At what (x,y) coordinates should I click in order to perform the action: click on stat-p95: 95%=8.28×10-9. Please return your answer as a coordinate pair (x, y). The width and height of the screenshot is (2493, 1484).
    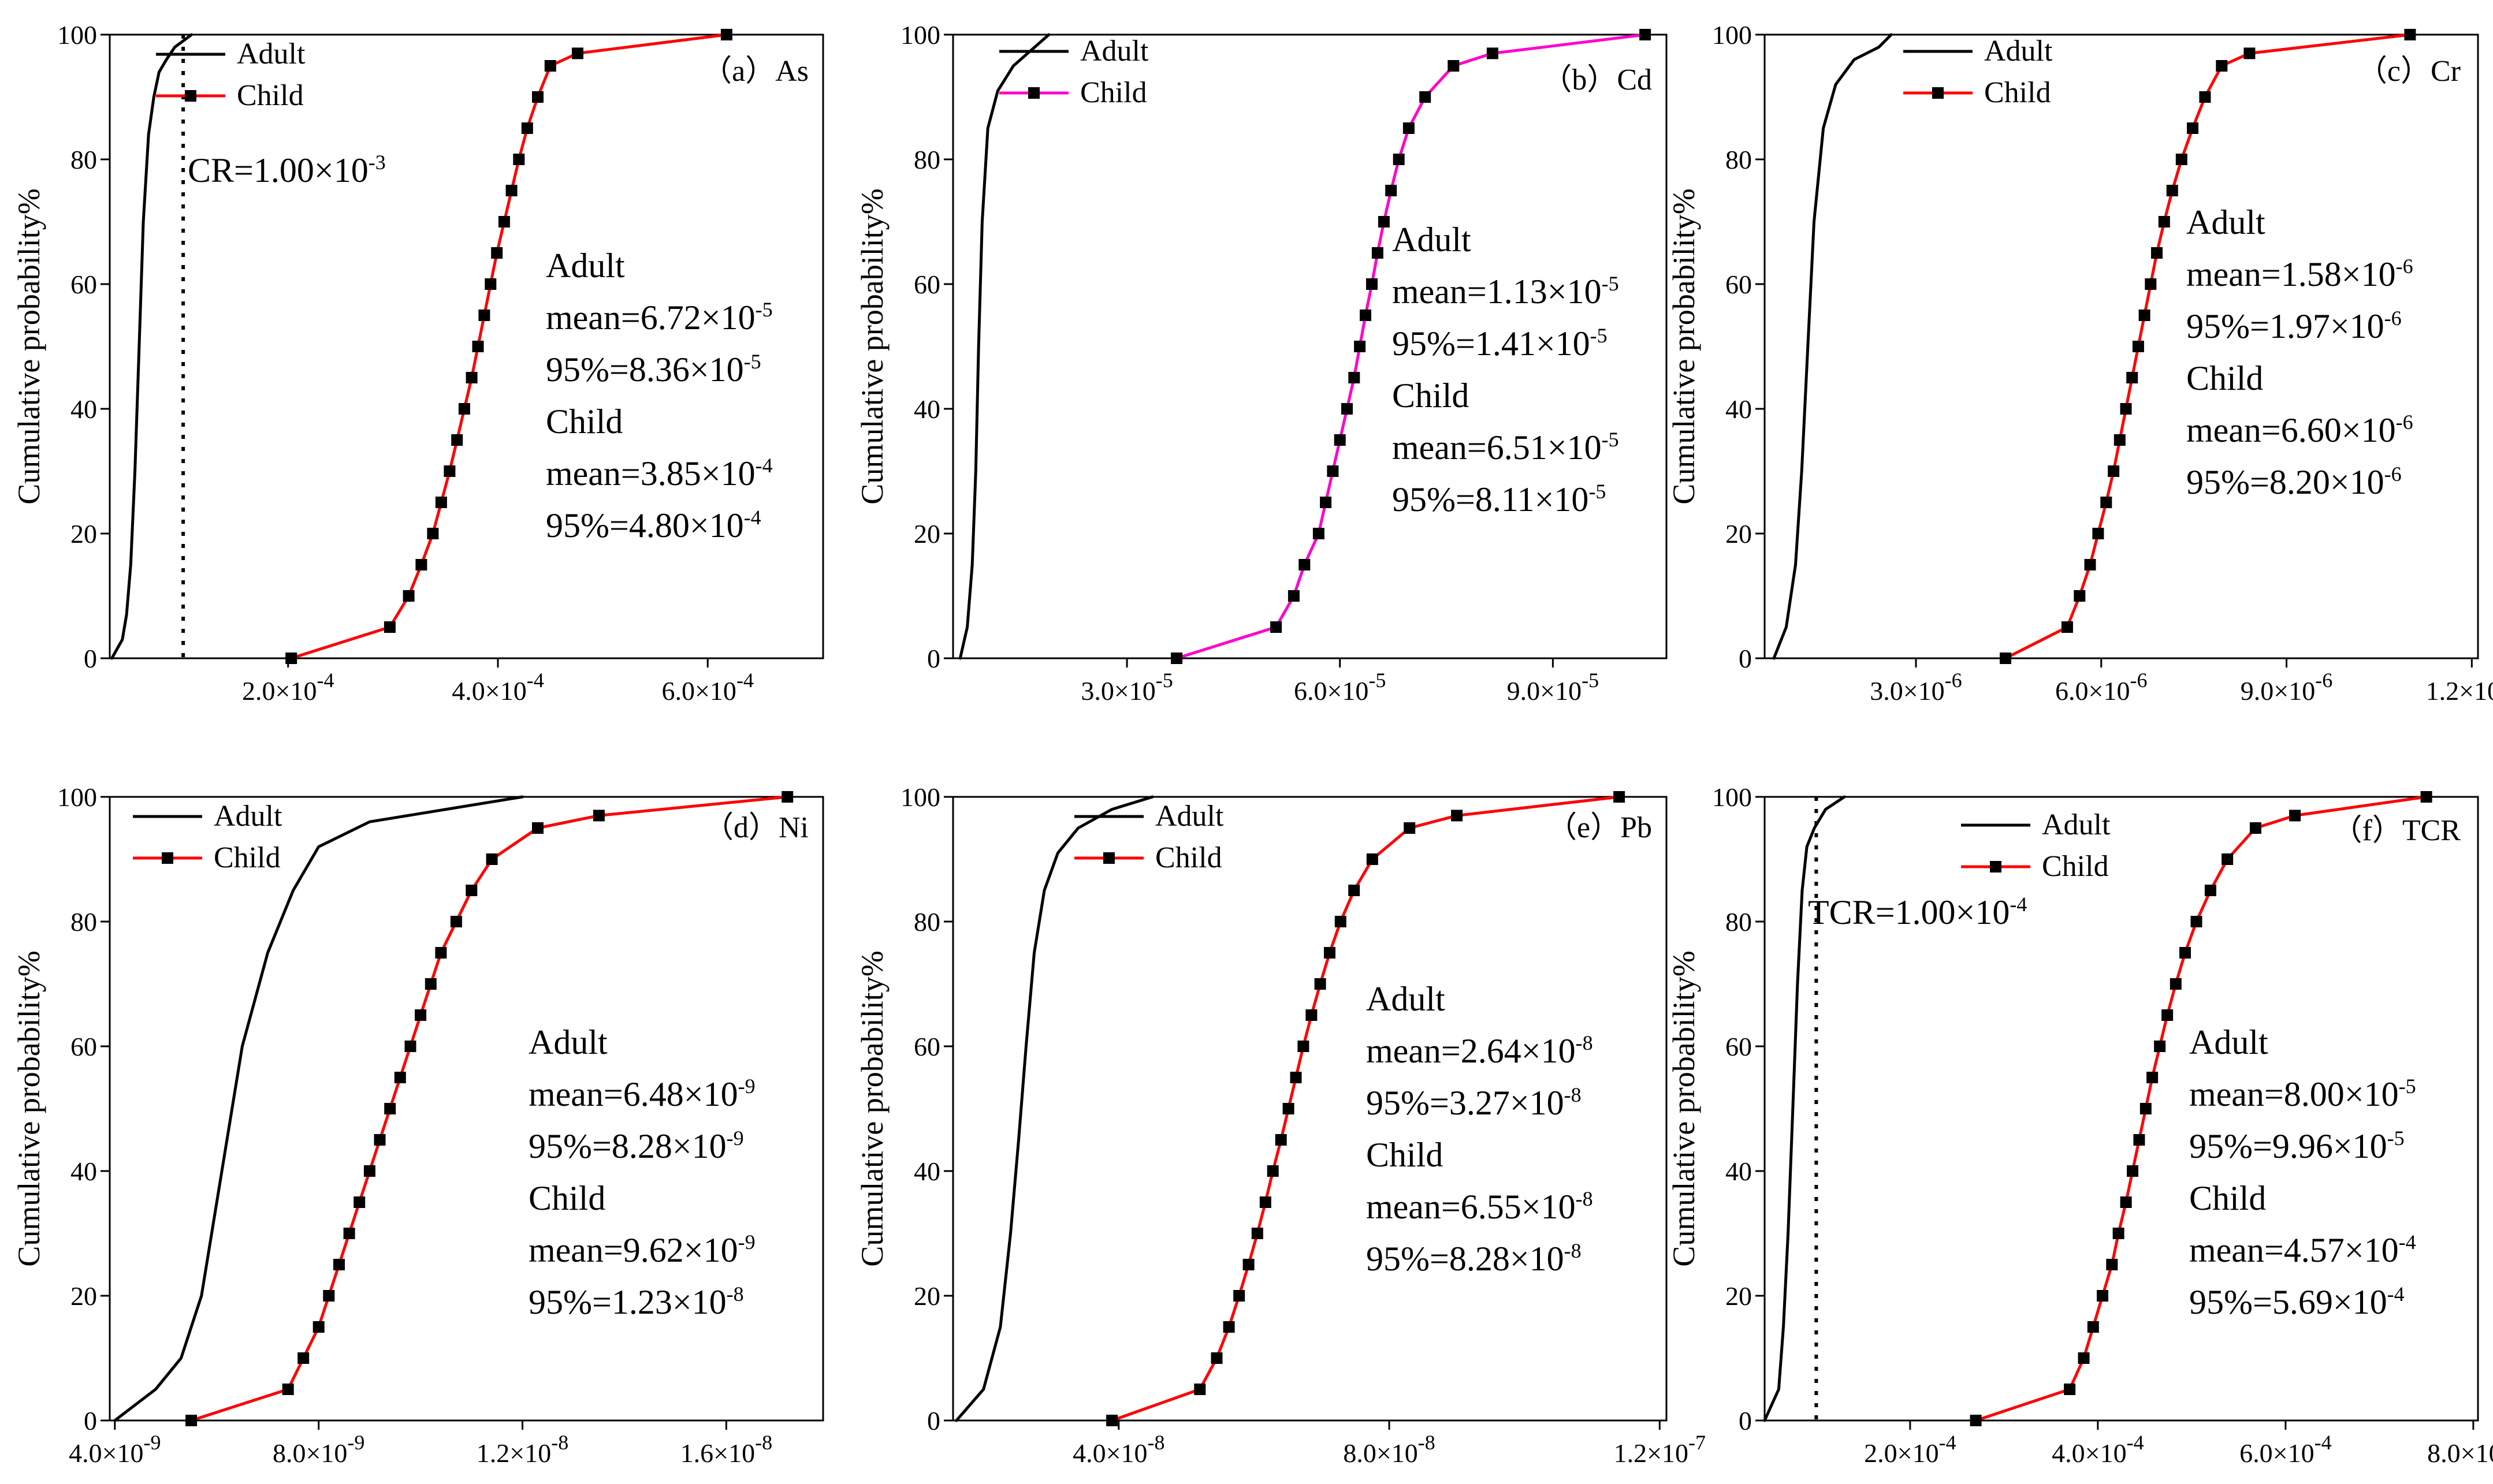
    Looking at the image, I should click on (636, 1146).